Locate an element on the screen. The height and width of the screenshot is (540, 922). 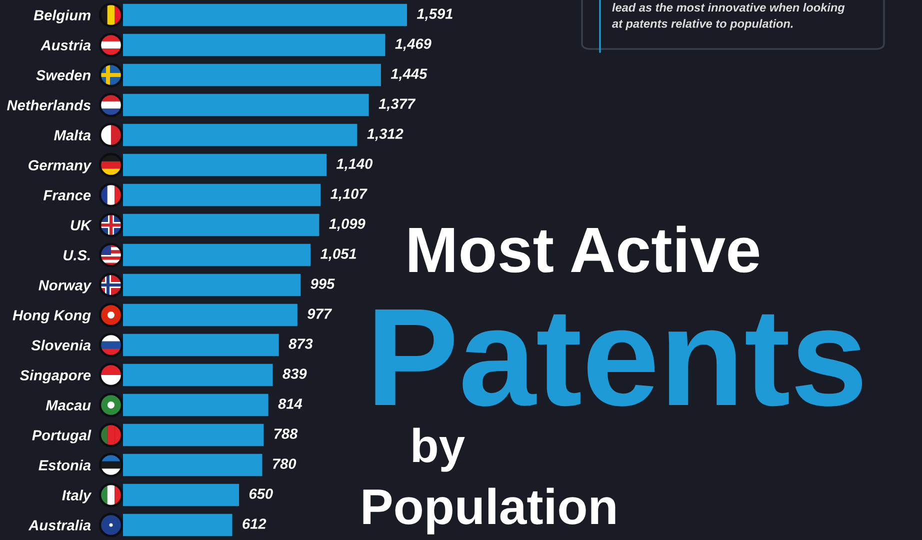
y-tick-label: Australia is located at coordinates (59, 525).